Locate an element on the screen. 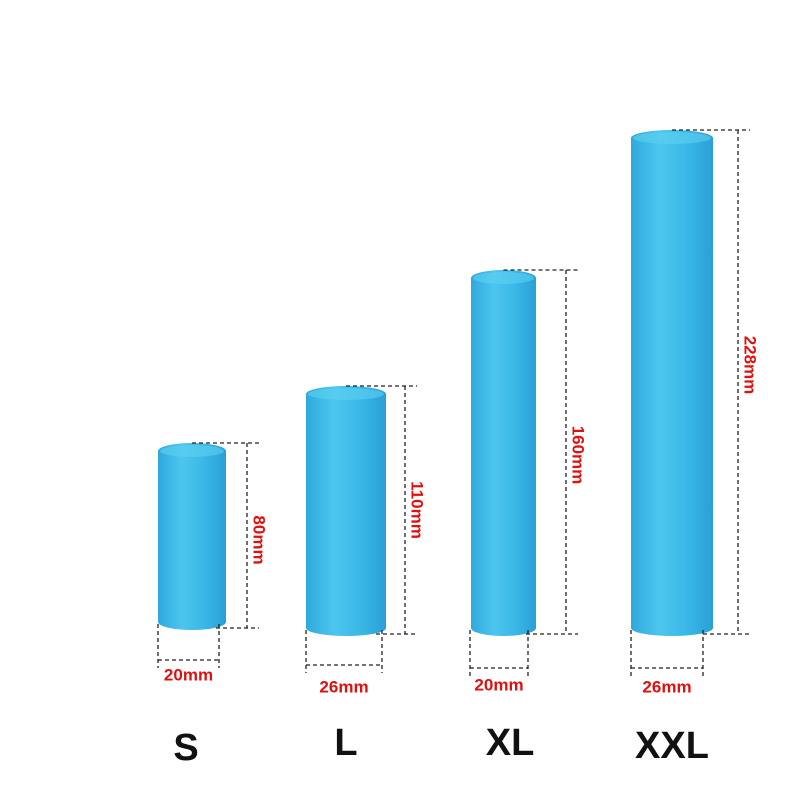 The height and width of the screenshot is (800, 800). size-label: XXL is located at coordinates (672, 746).